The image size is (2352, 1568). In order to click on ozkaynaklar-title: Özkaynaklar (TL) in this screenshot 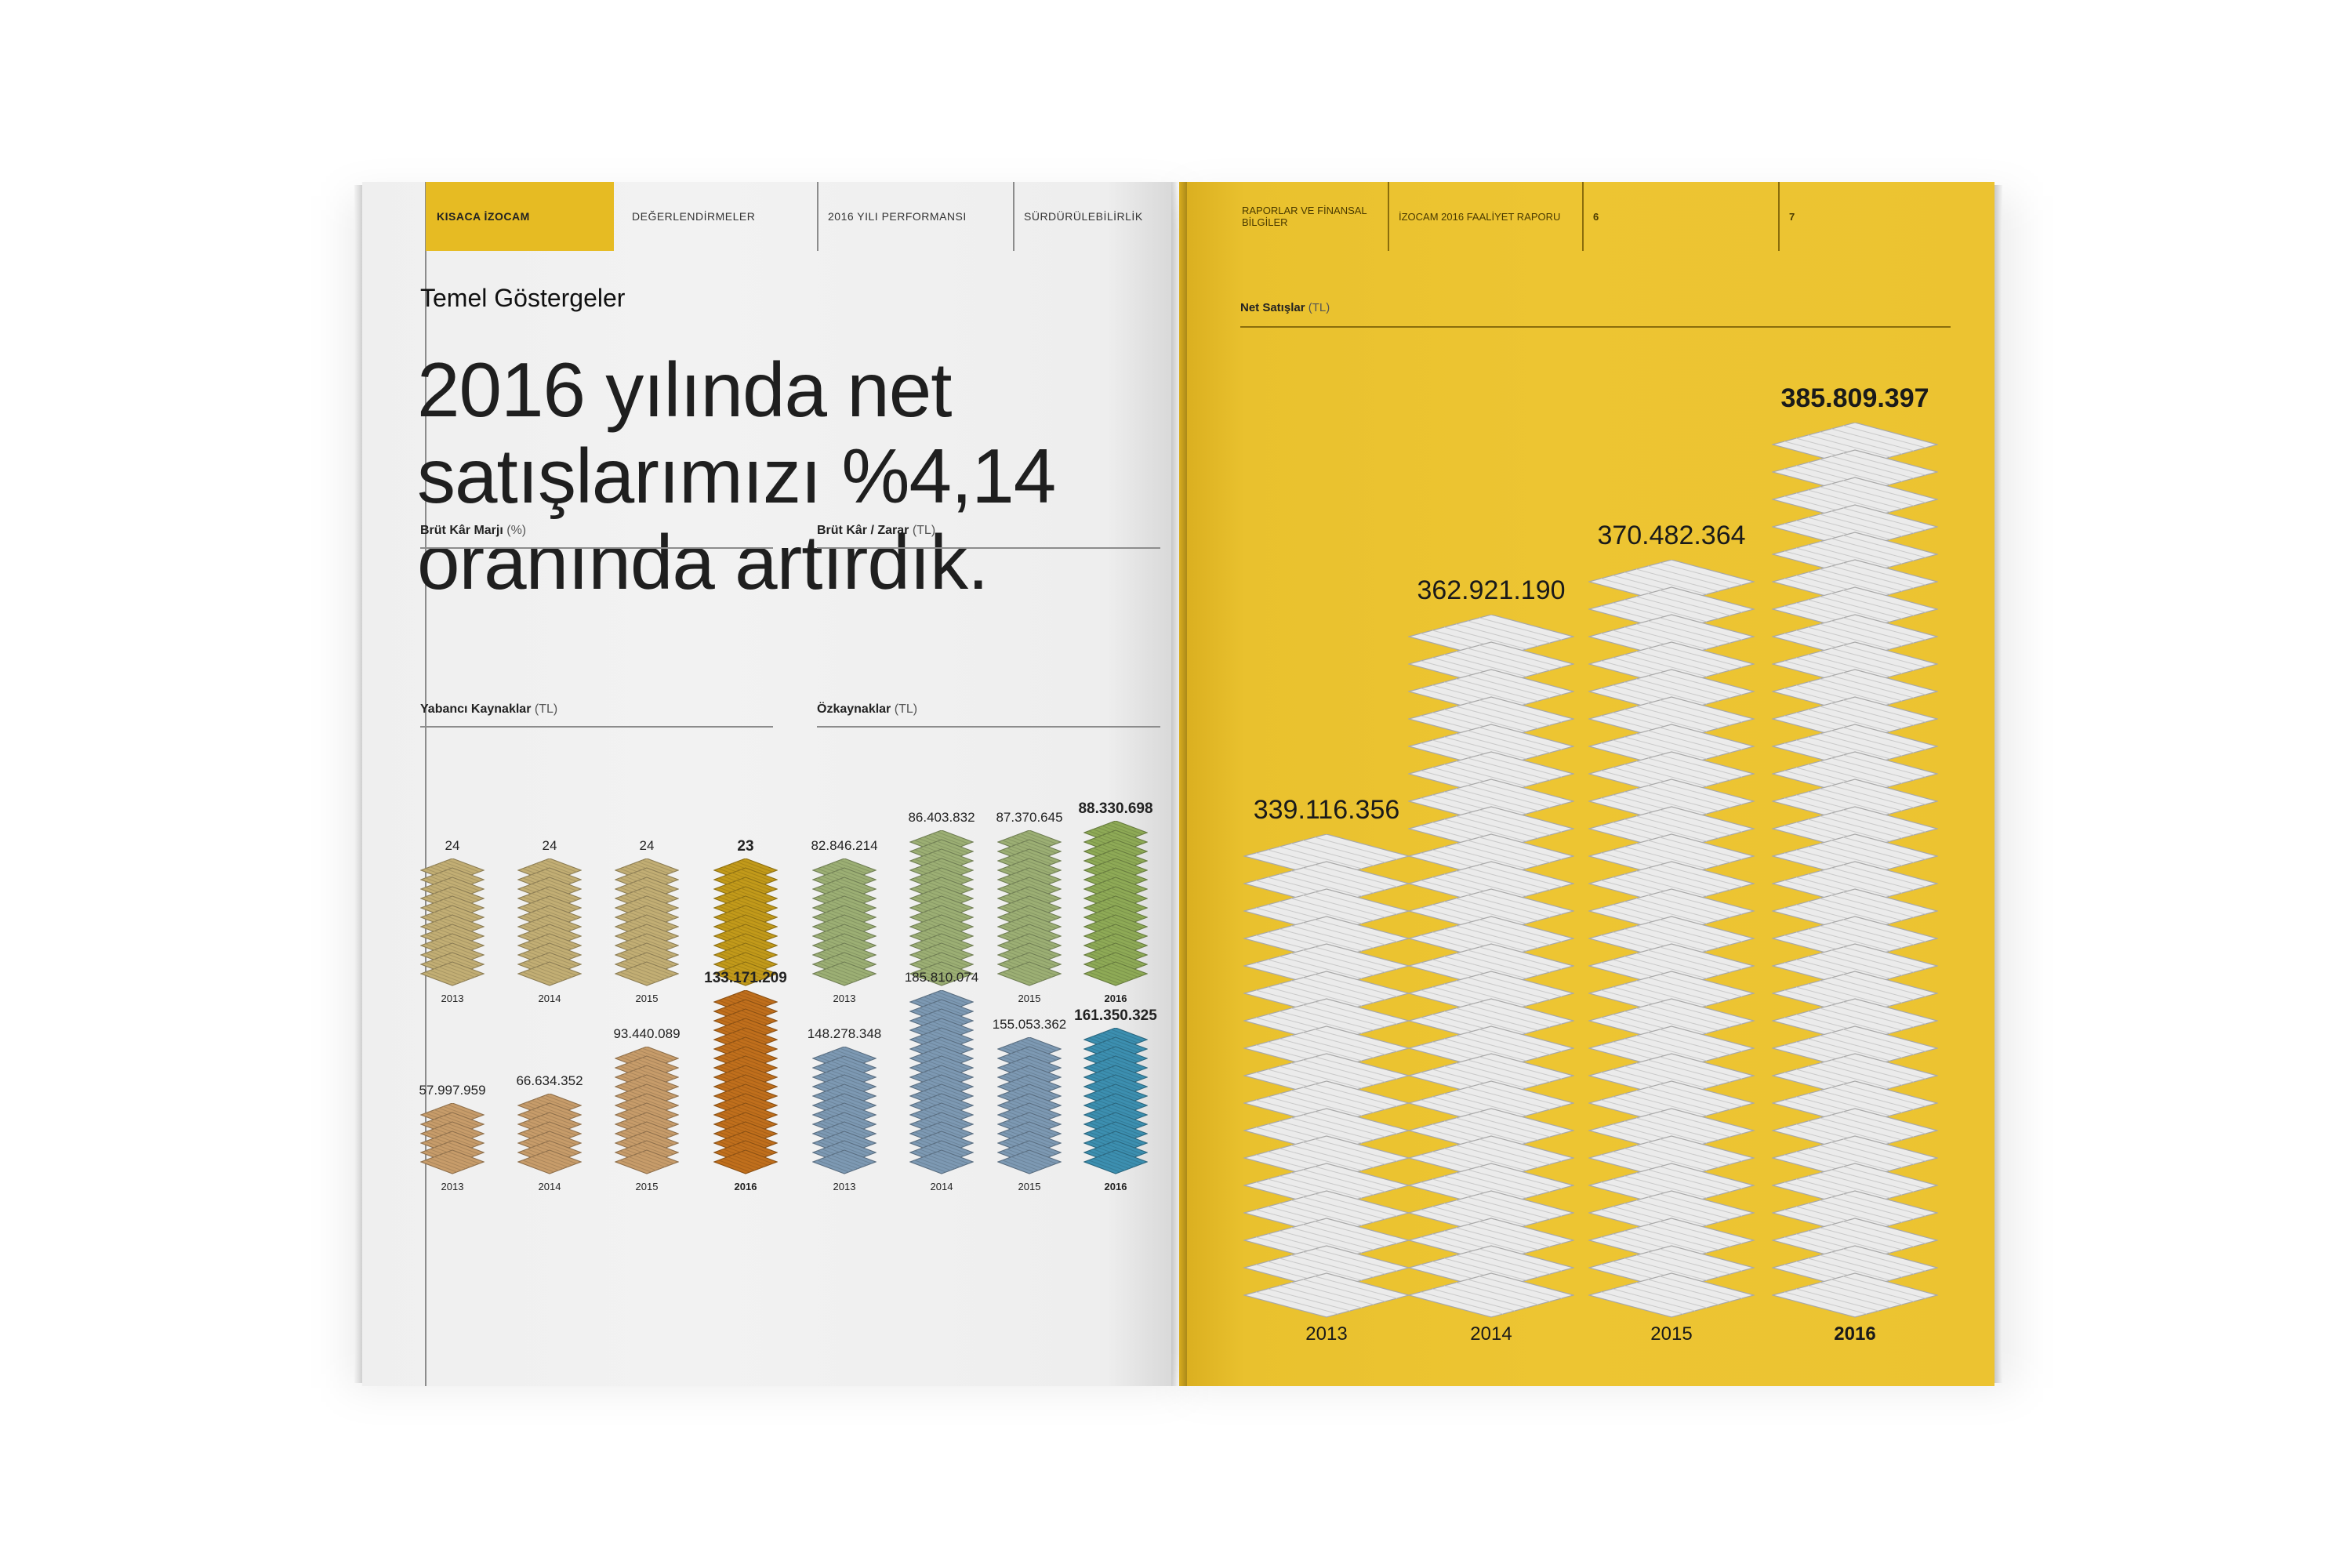, I will do `click(867, 709)`.